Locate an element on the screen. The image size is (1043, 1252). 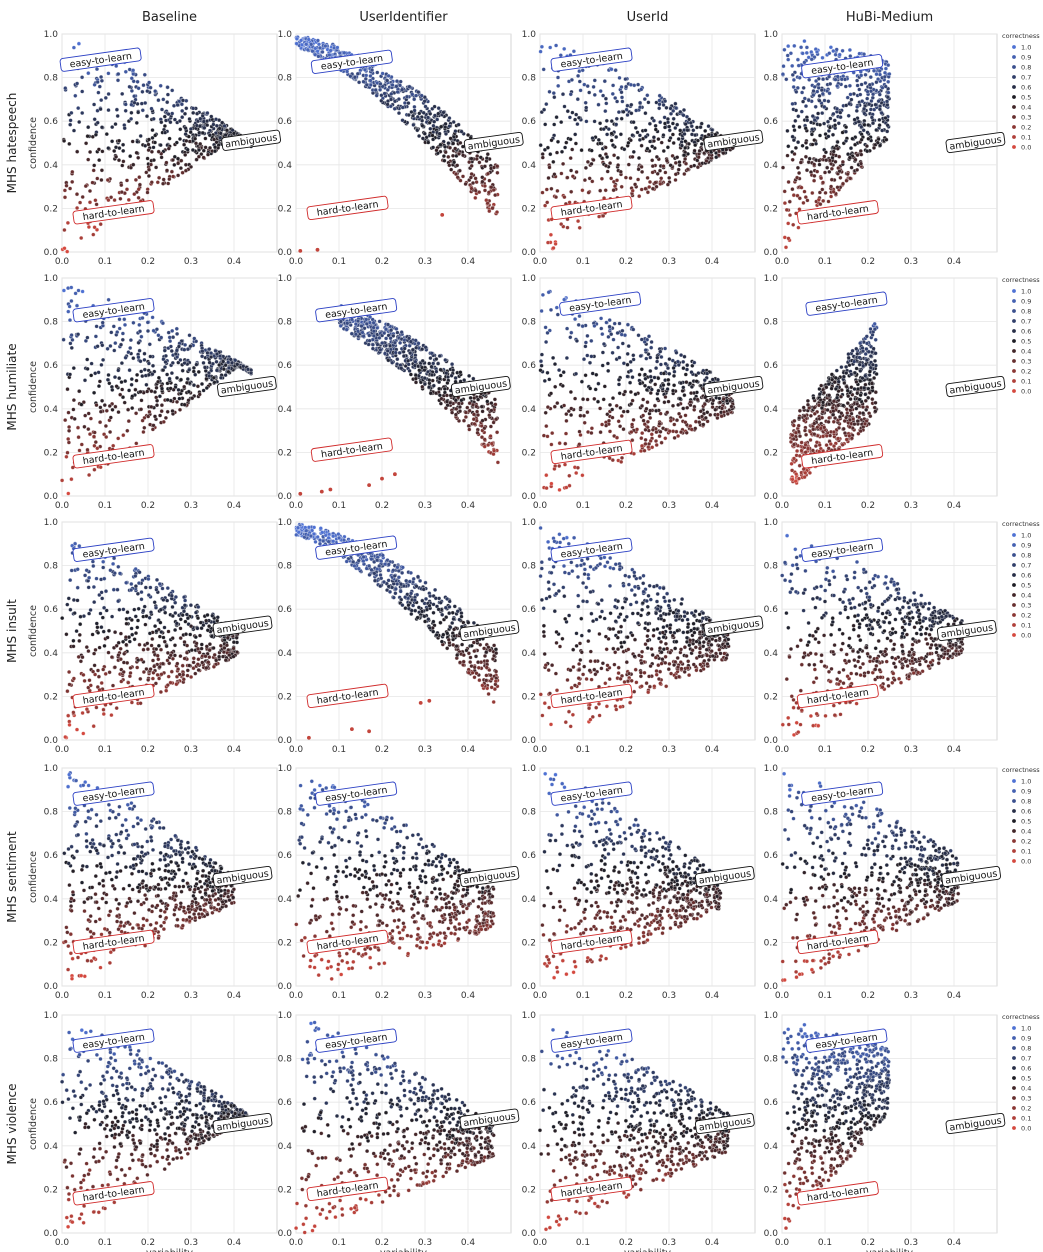
x-tick-label: 0.0 is located at coordinates (296, 262).